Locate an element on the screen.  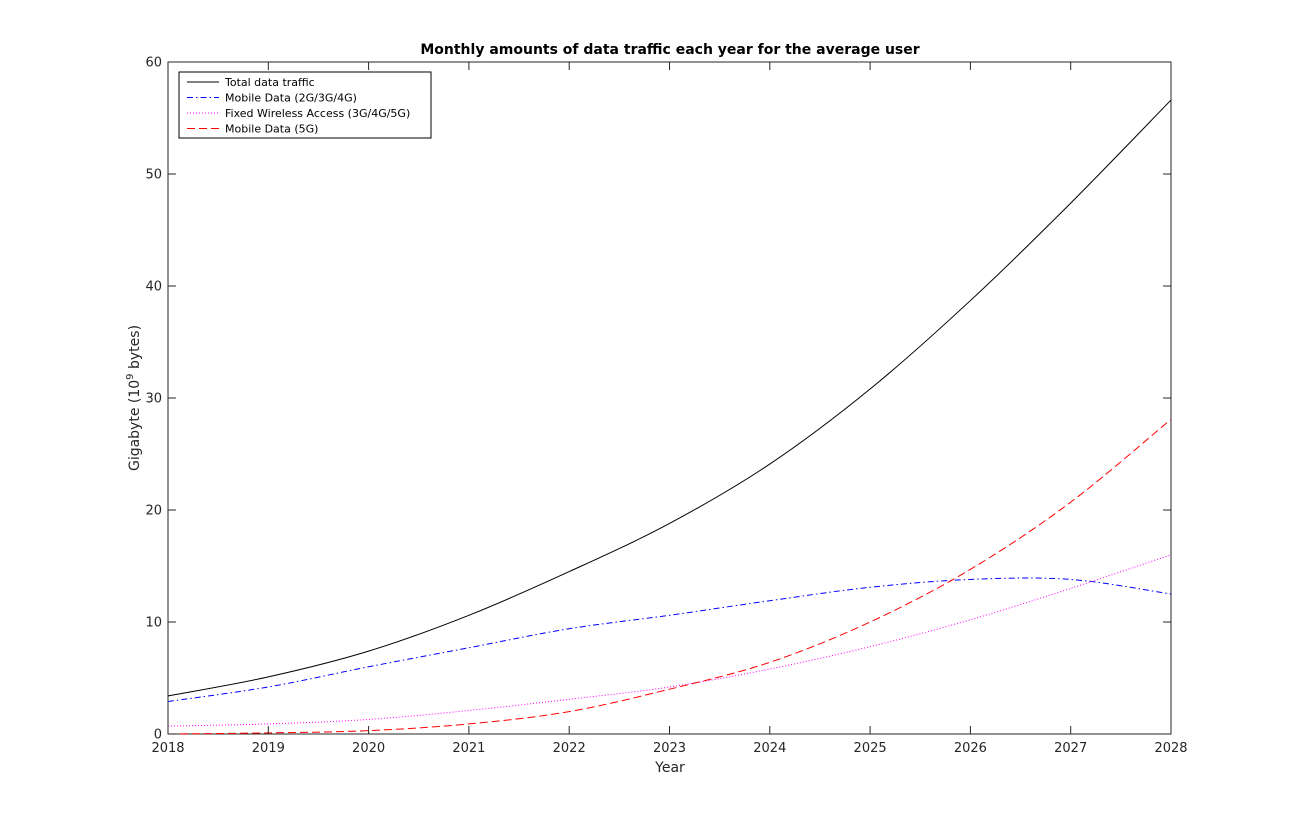
x-tick-label: 2026 is located at coordinates (970, 748).